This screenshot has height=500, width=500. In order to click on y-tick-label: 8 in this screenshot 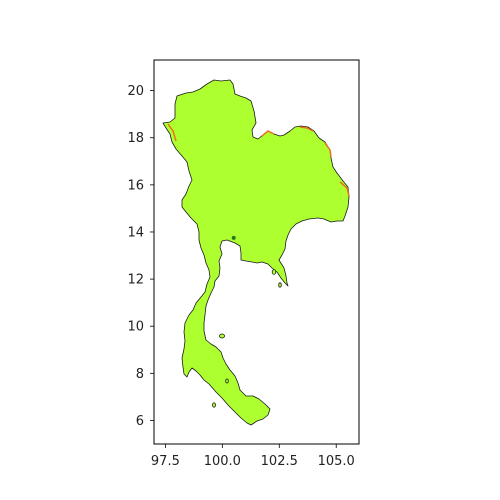, I will do `click(140, 374)`.